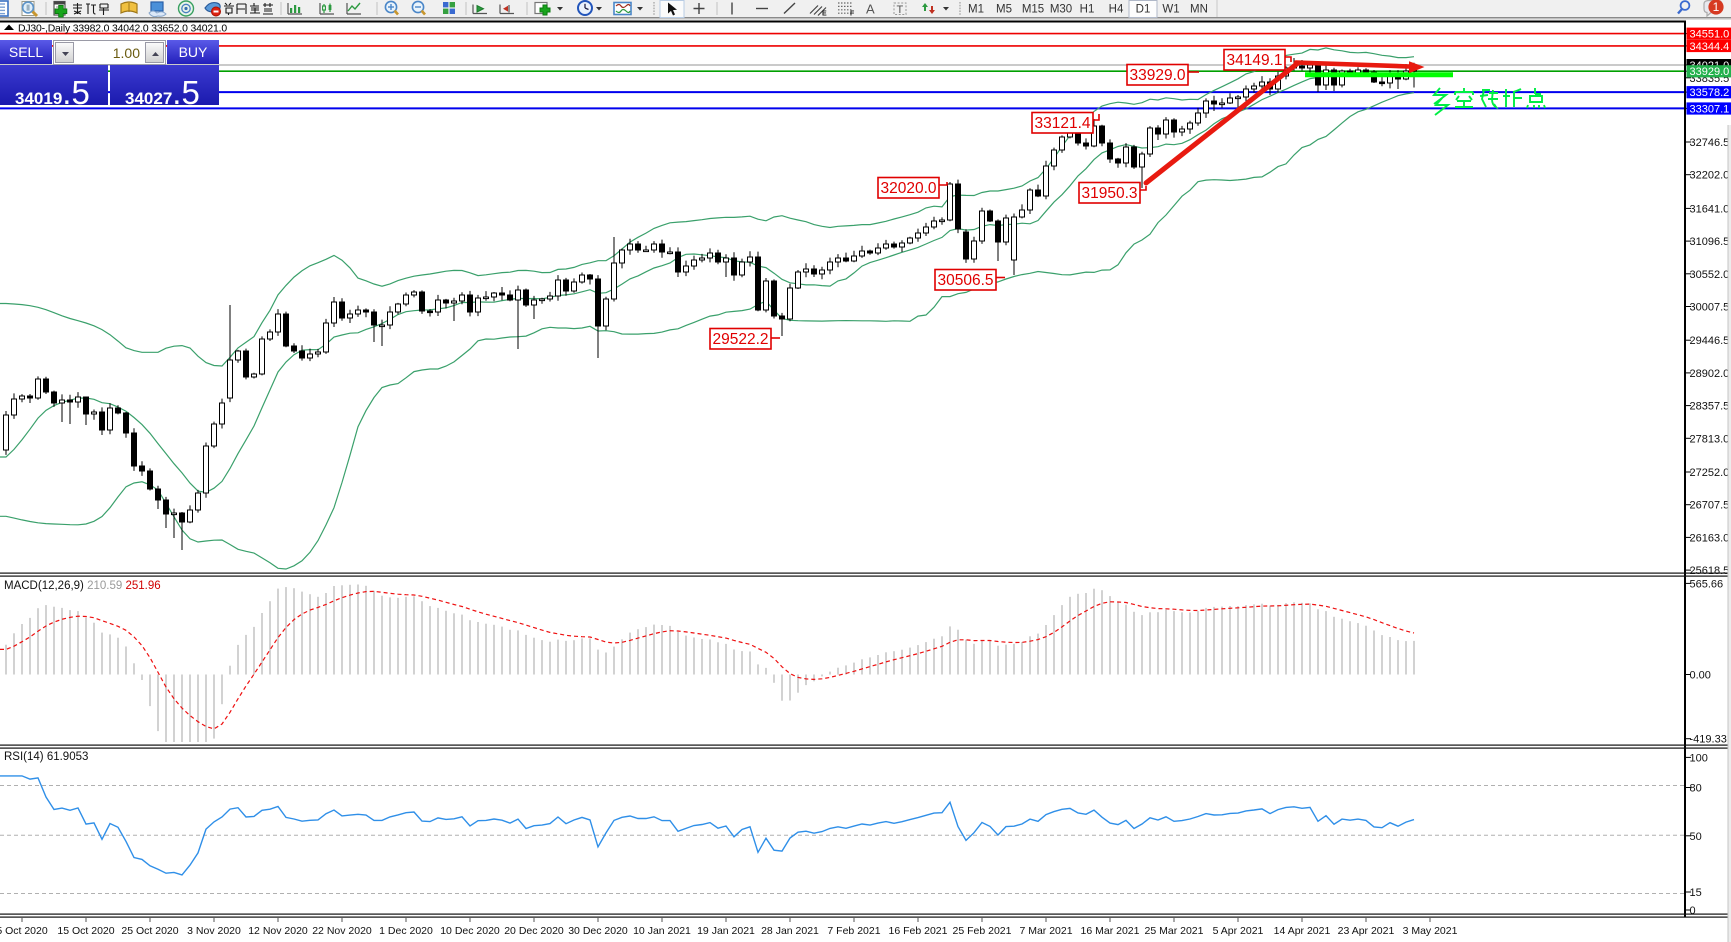 Image resolution: width=1731 pixels, height=942 pixels. I want to click on svg-text: 5 Apr 2021, so click(1238, 931).